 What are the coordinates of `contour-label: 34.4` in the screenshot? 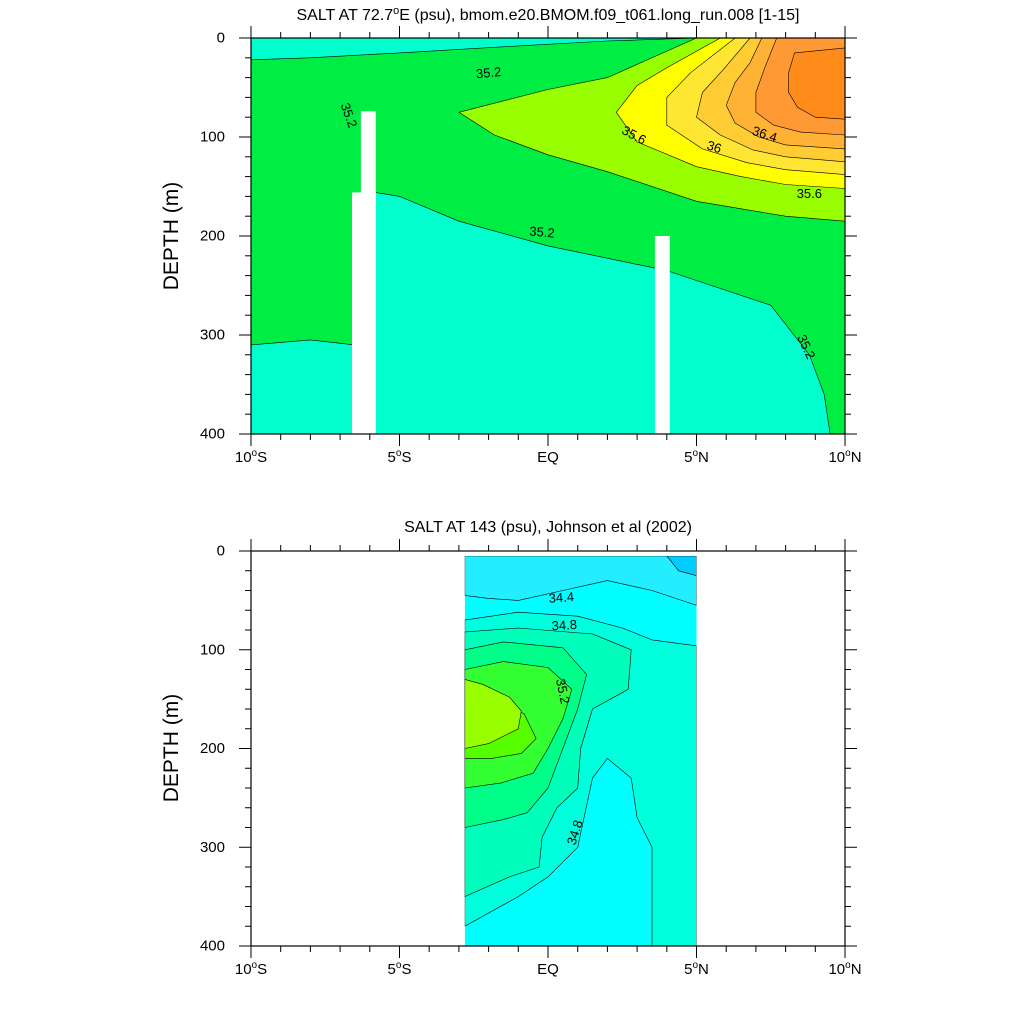 It's located at (561, 597).